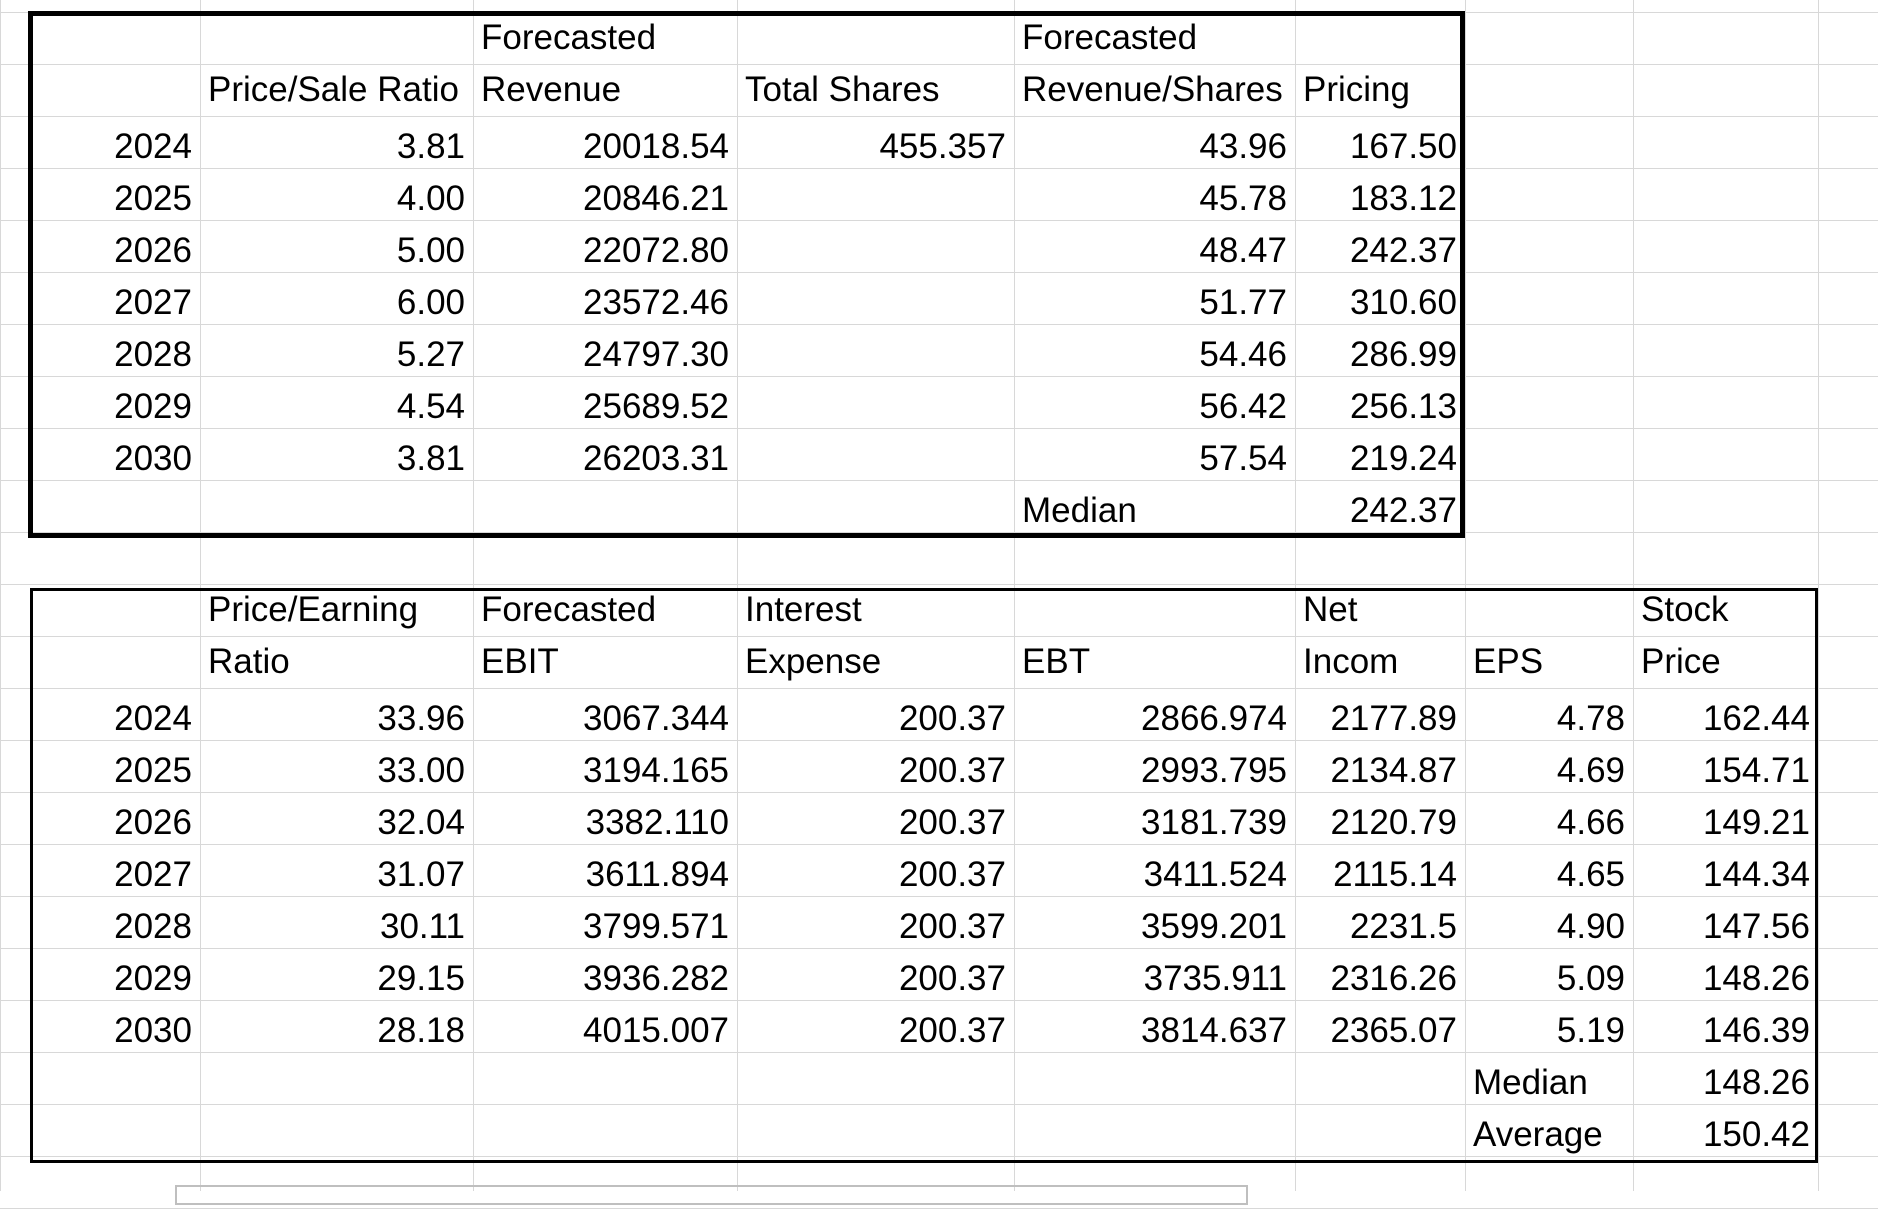 Image resolution: width=1878 pixels, height=1209 pixels. What do you see at coordinates (333, 89) in the screenshot?
I see `header-price-sale-ratio: Price/Sale Ratio` at bounding box center [333, 89].